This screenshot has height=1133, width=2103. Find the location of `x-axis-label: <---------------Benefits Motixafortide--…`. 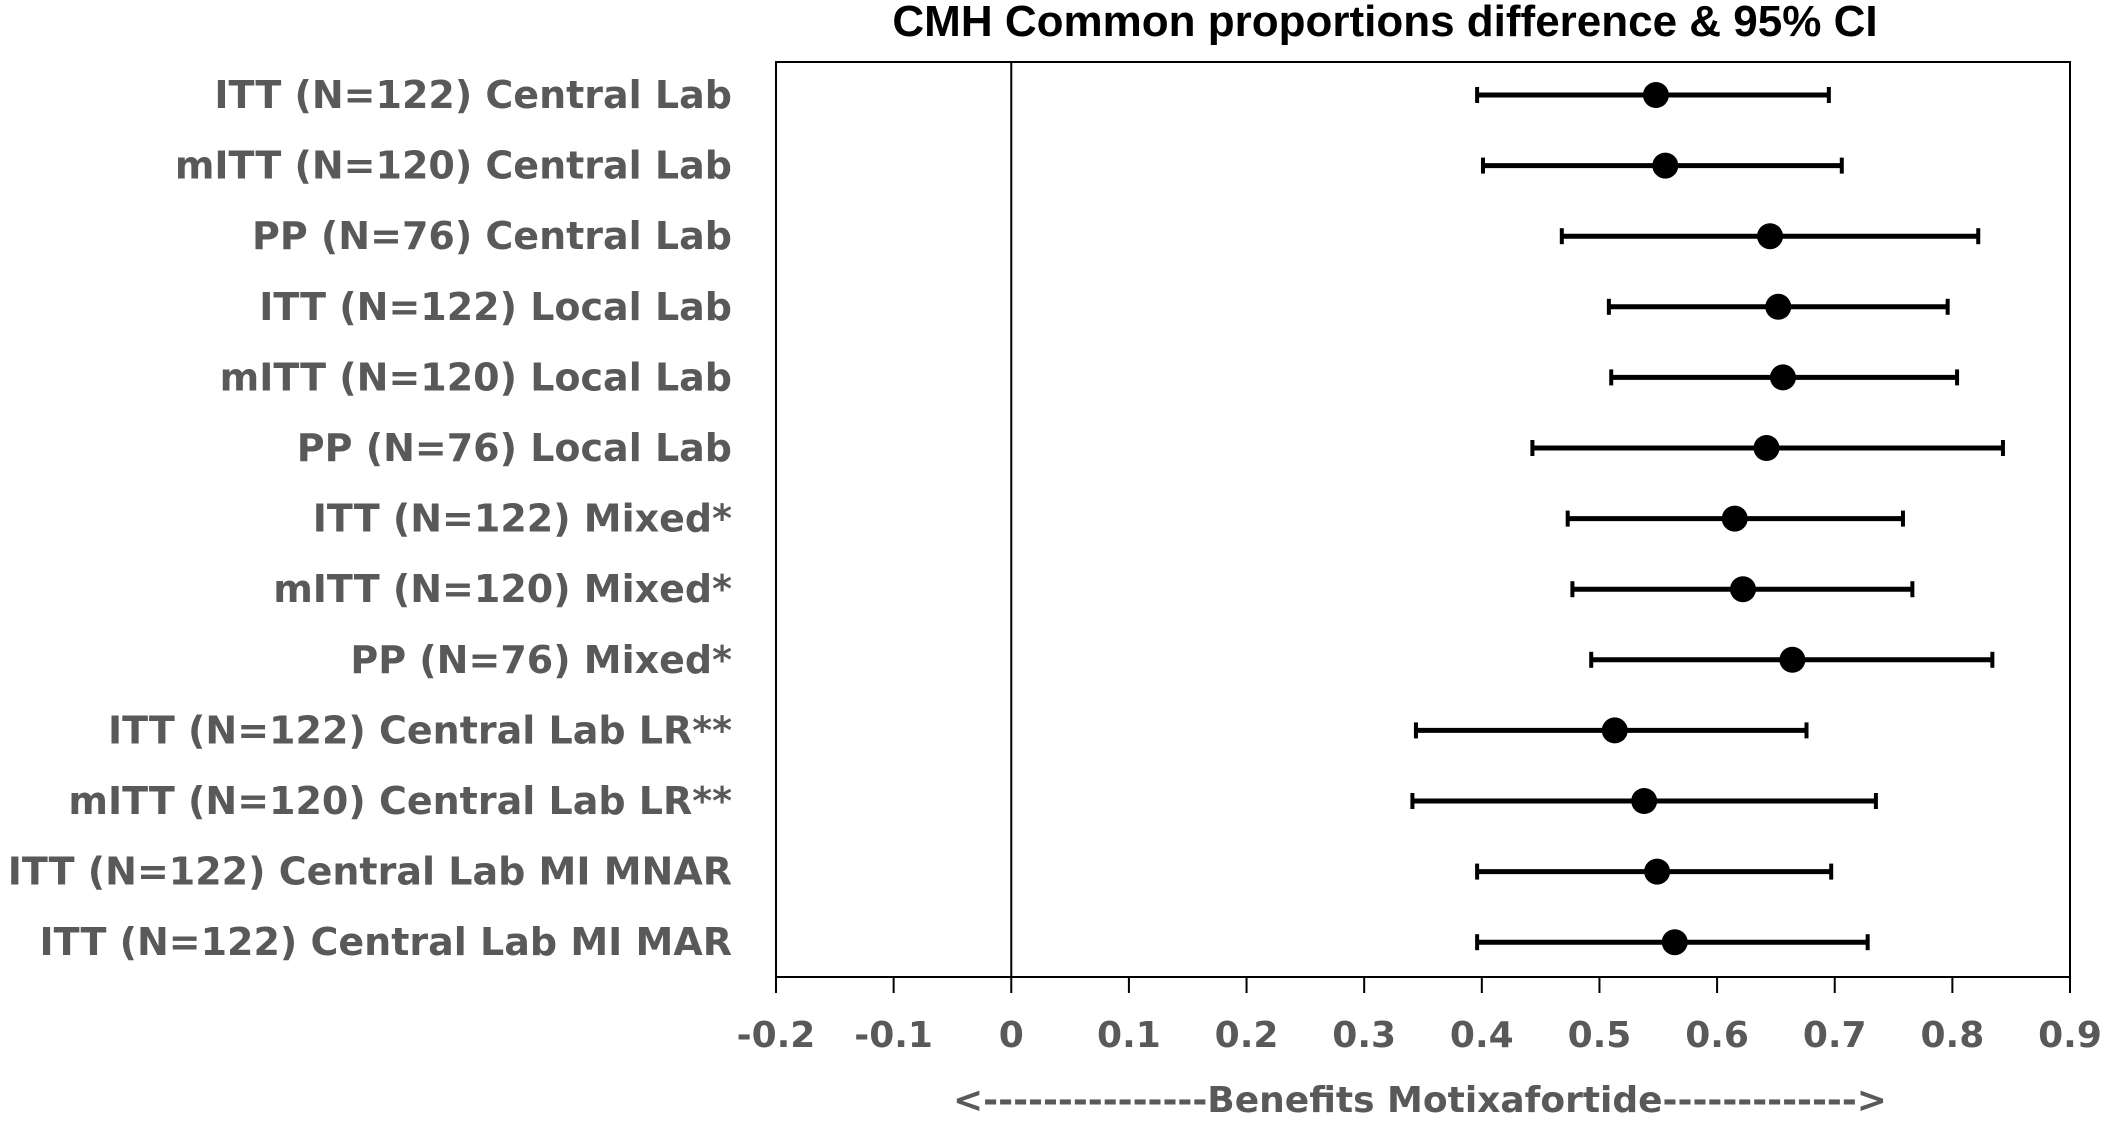

x-axis-label: <---------------Benefits Motixafortide--… is located at coordinates (1420, 1100).